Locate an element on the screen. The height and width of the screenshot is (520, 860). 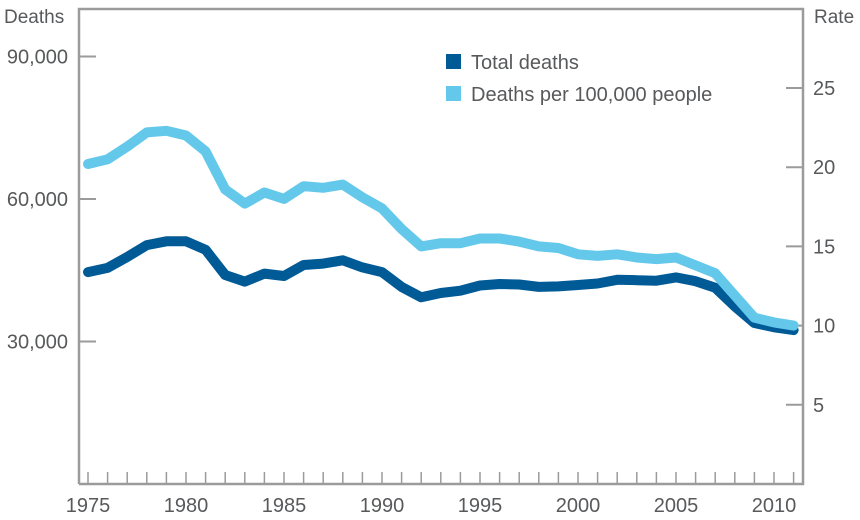
y-axis-right: 5 10 15 20 25 is located at coordinates (810, 247).